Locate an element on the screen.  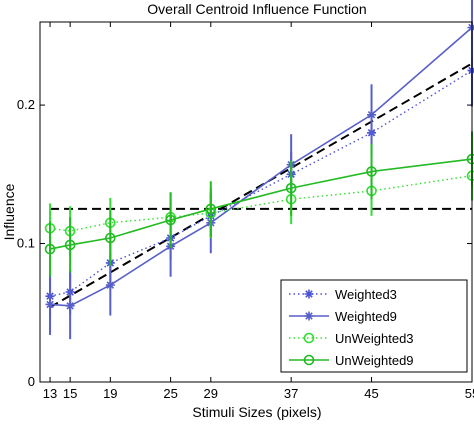
legend-label-UnWeighted9: UnWeighted9 is located at coordinates (374, 360).